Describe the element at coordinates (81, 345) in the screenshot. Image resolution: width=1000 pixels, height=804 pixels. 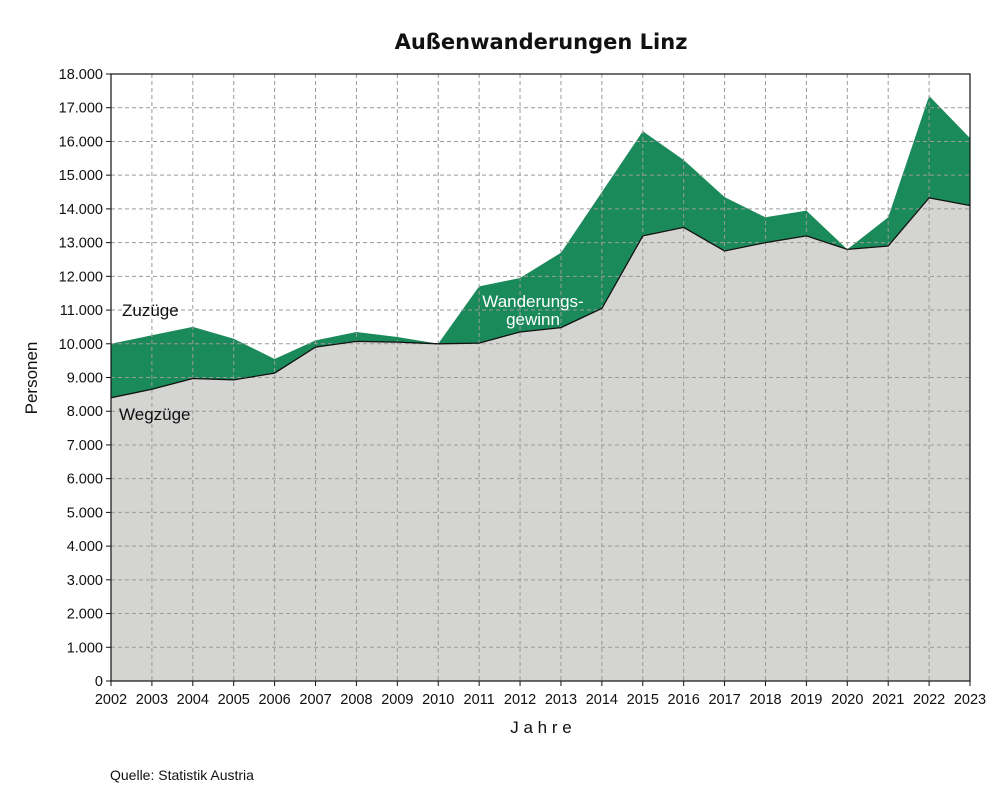
I see `y-tick-label: 10.000` at that location.